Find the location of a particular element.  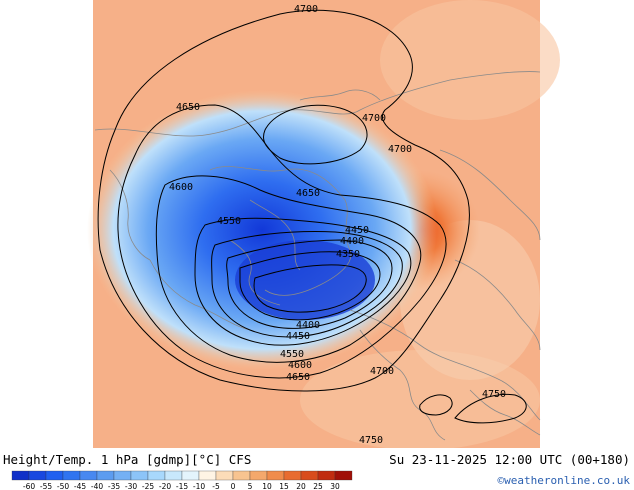

colorbar-tick-label: -40 is located at coordinates (97, 486).